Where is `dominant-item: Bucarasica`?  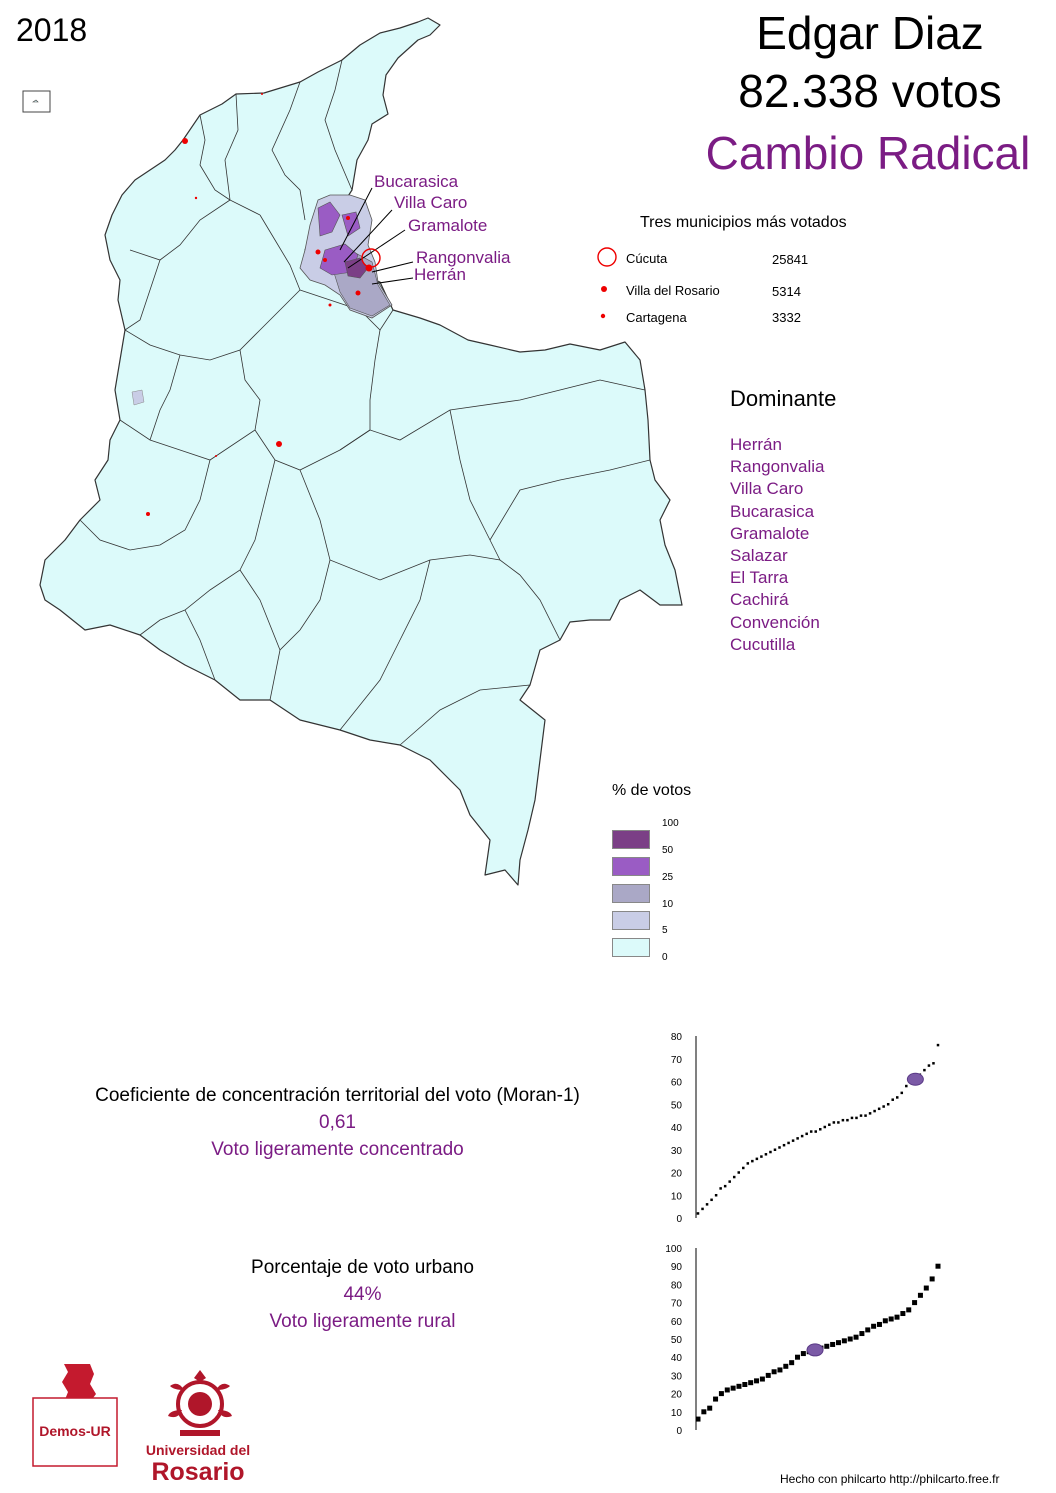
dominant-item: Bucarasica is located at coordinates (772, 511).